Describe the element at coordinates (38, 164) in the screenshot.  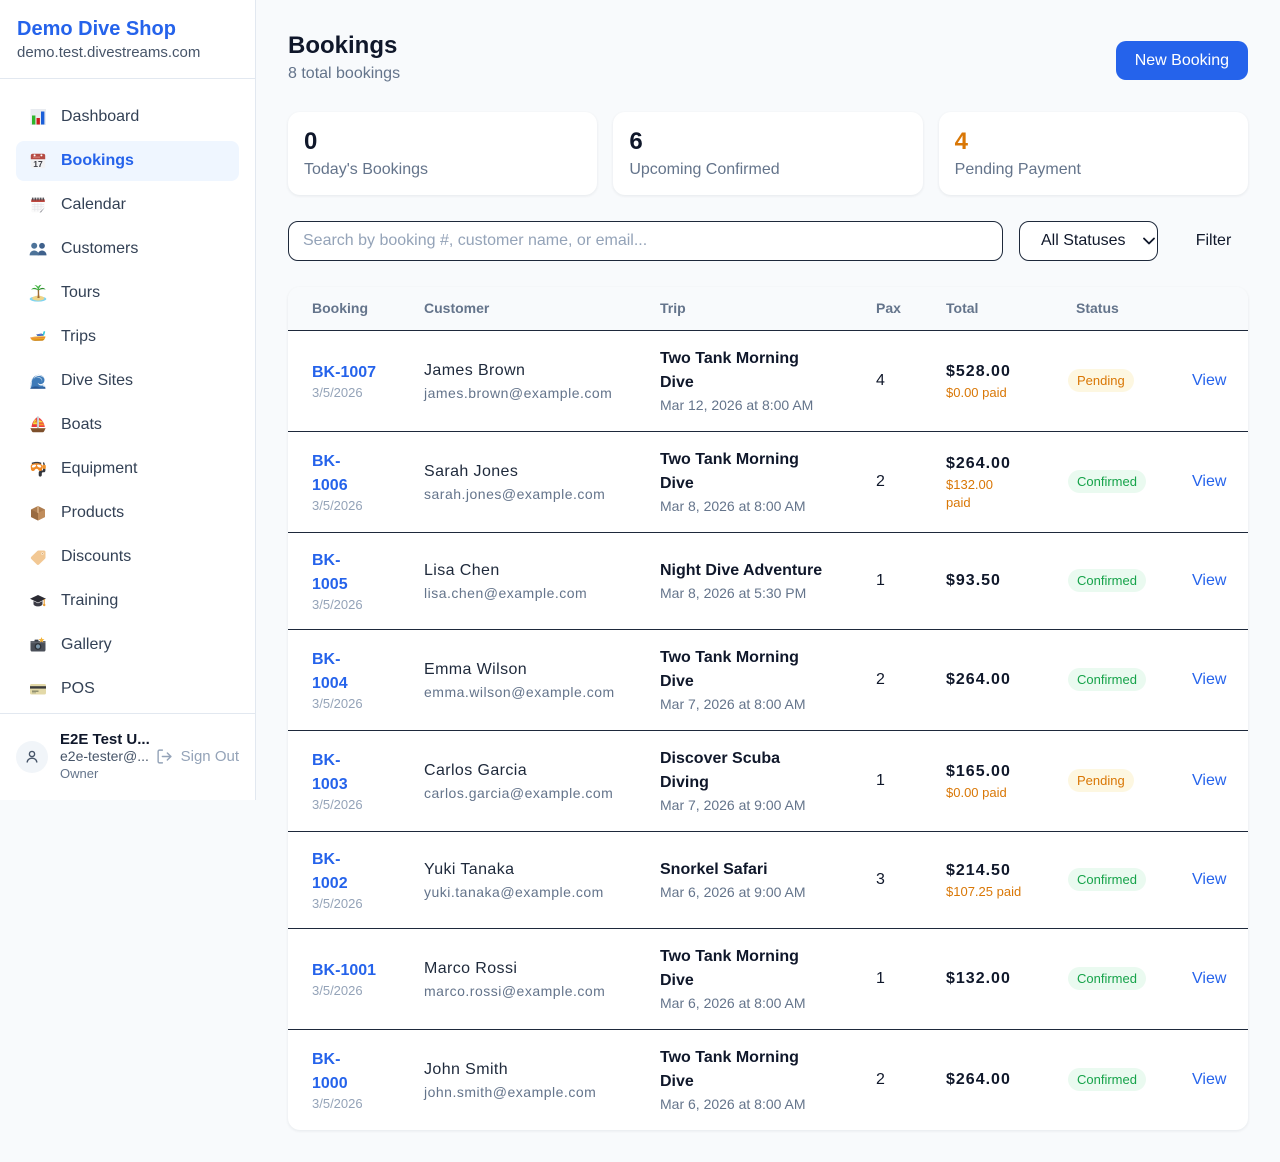
I see `svg-text: 17` at that location.